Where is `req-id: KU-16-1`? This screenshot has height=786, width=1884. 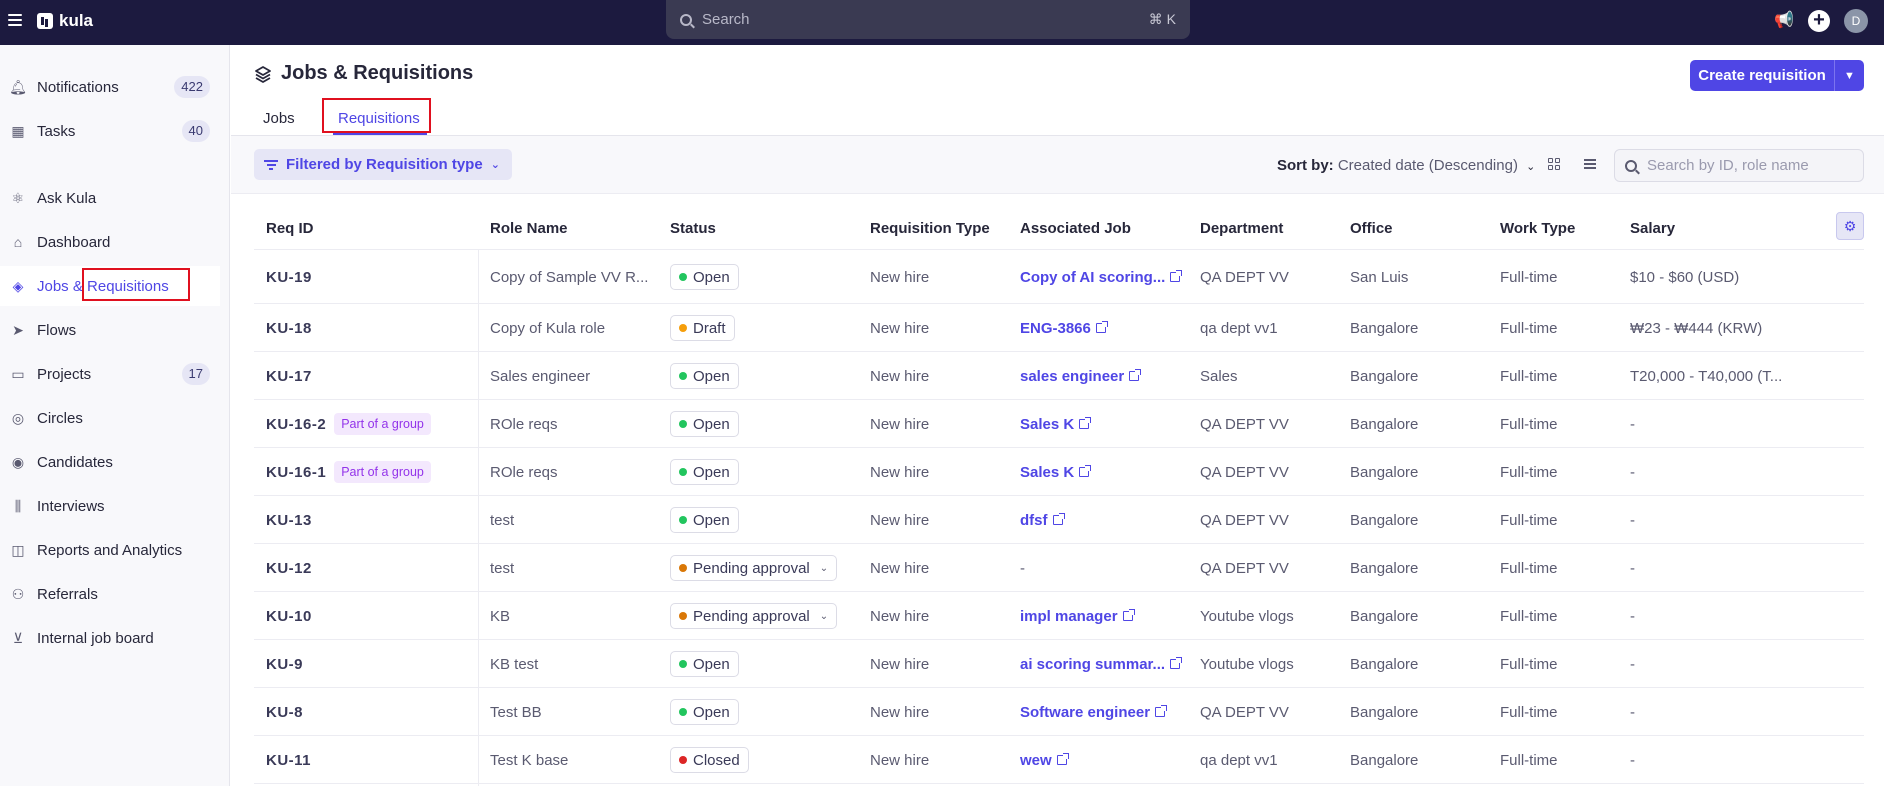
req-id: KU-16-1 is located at coordinates (296, 472).